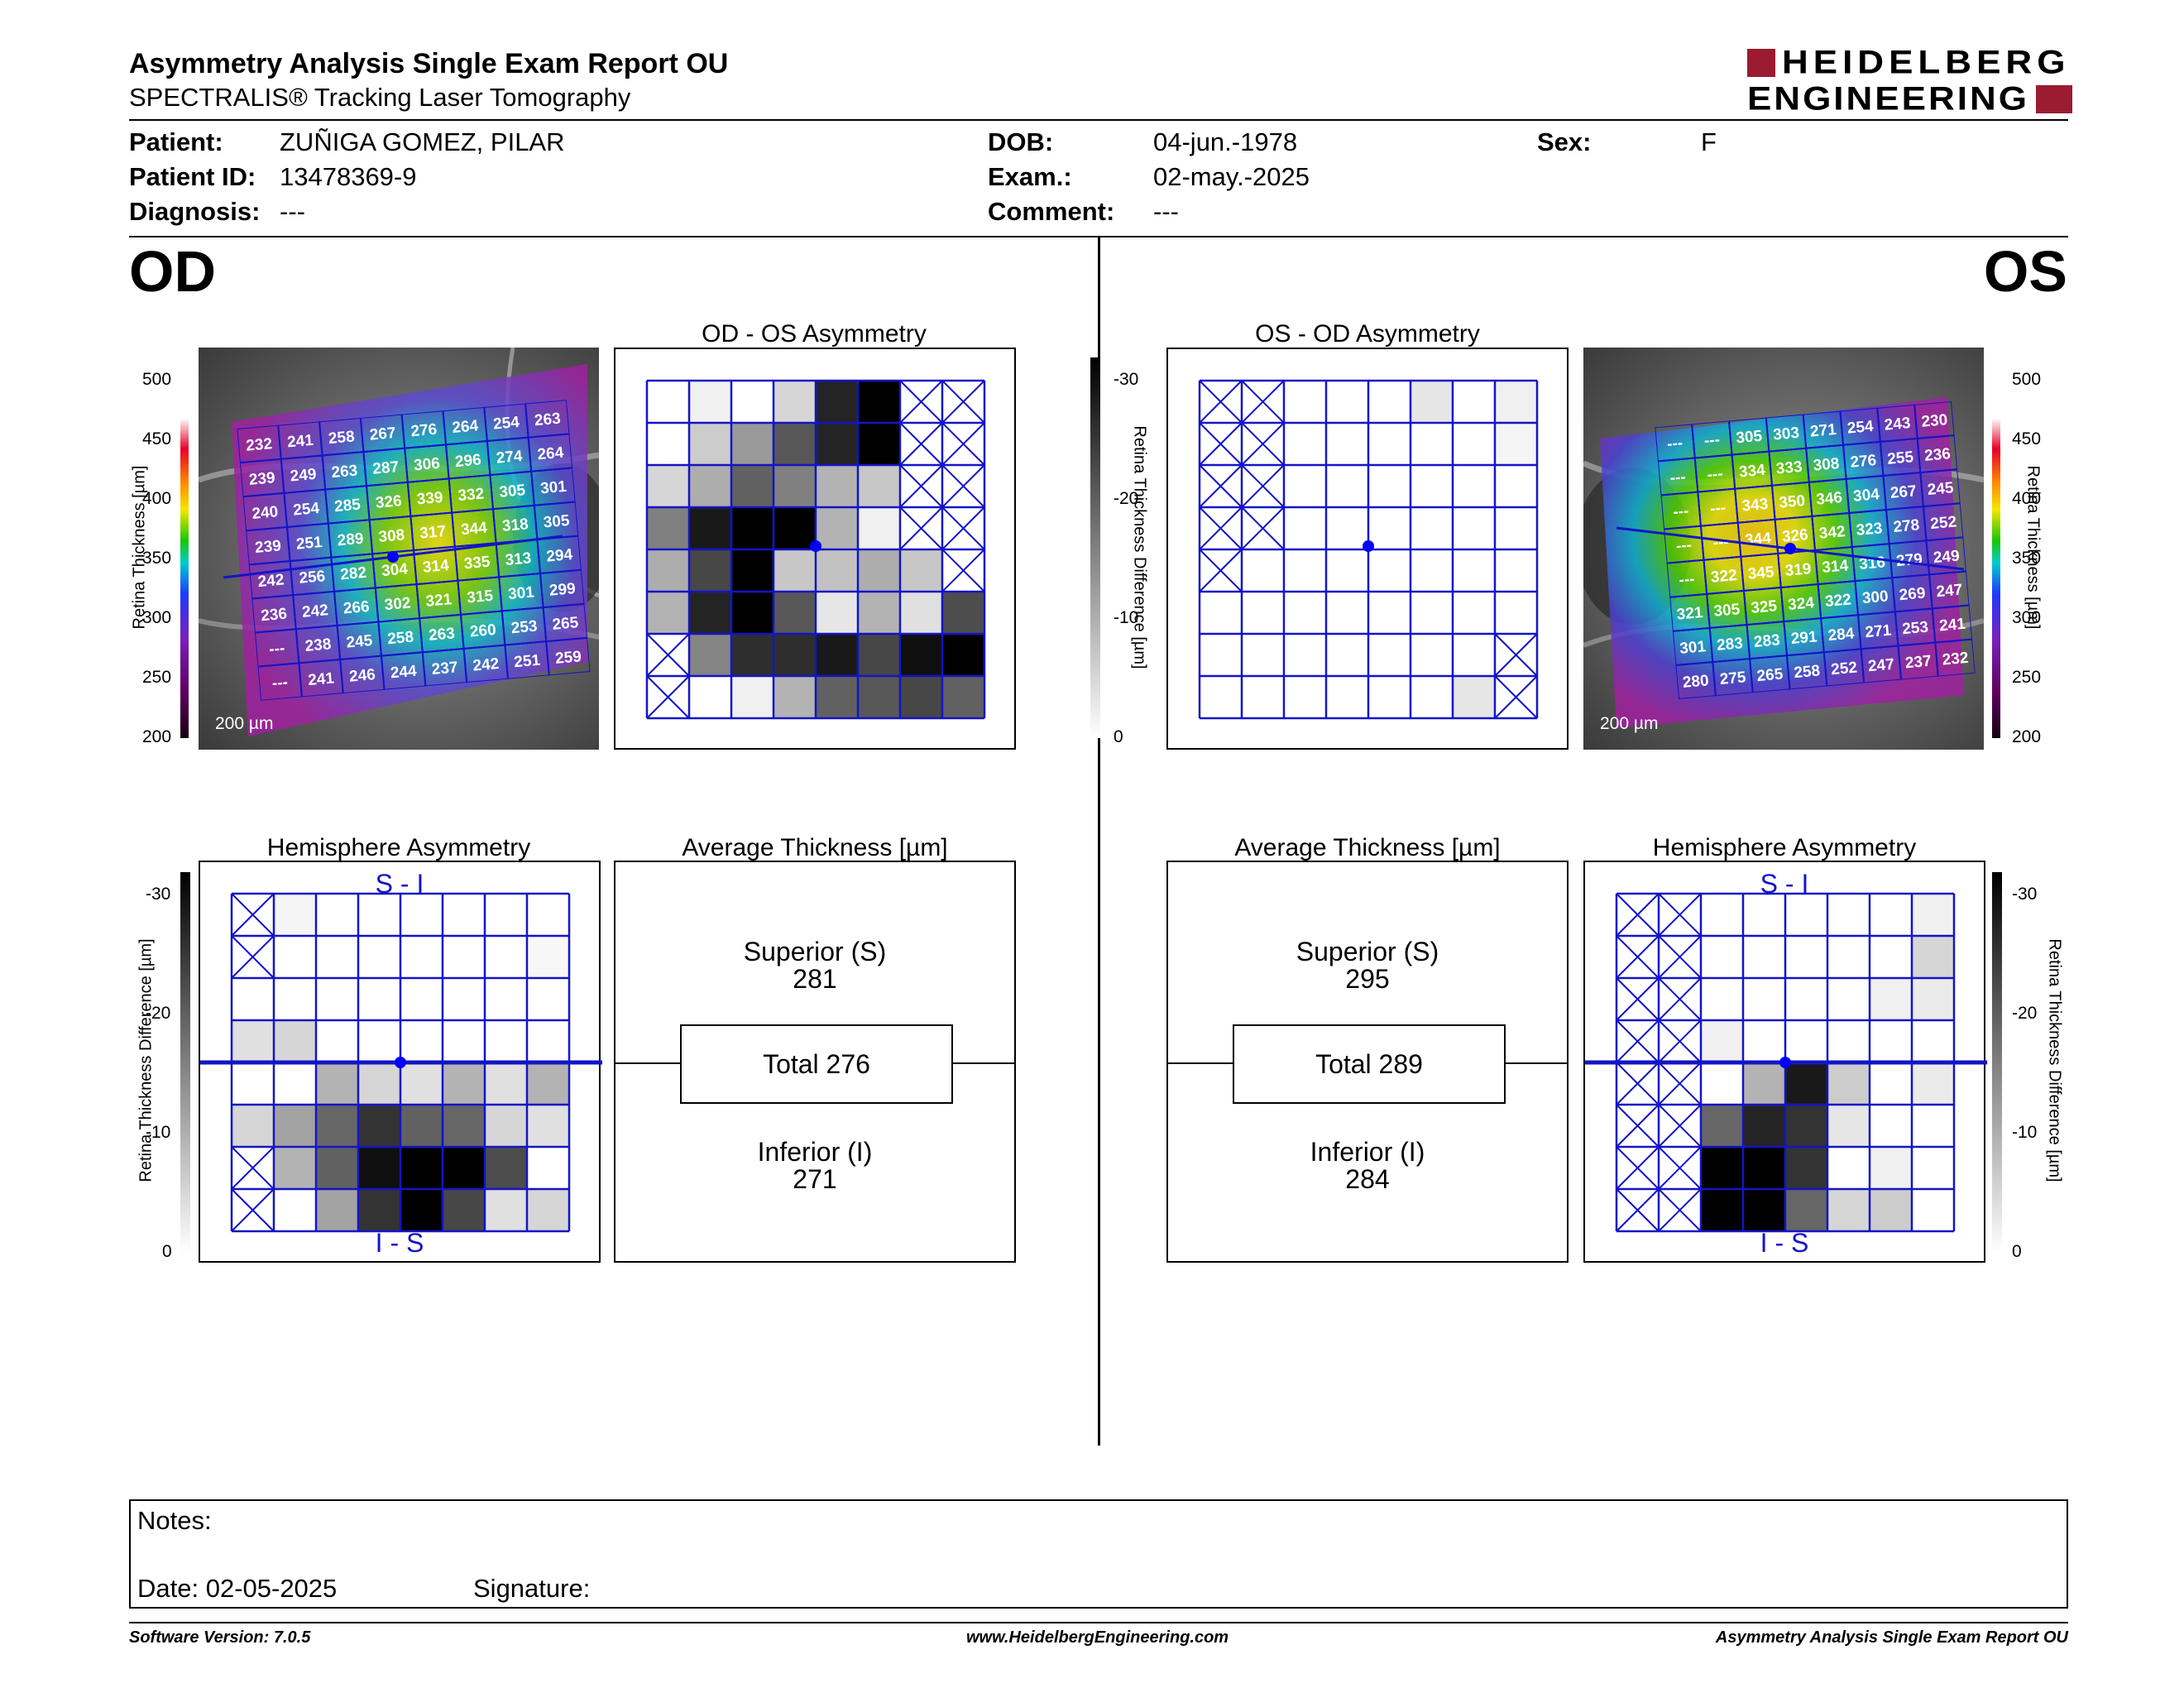  What do you see at coordinates (1095, 547) in the screenshot?
I see `diff-colorbar-middle` at bounding box center [1095, 547].